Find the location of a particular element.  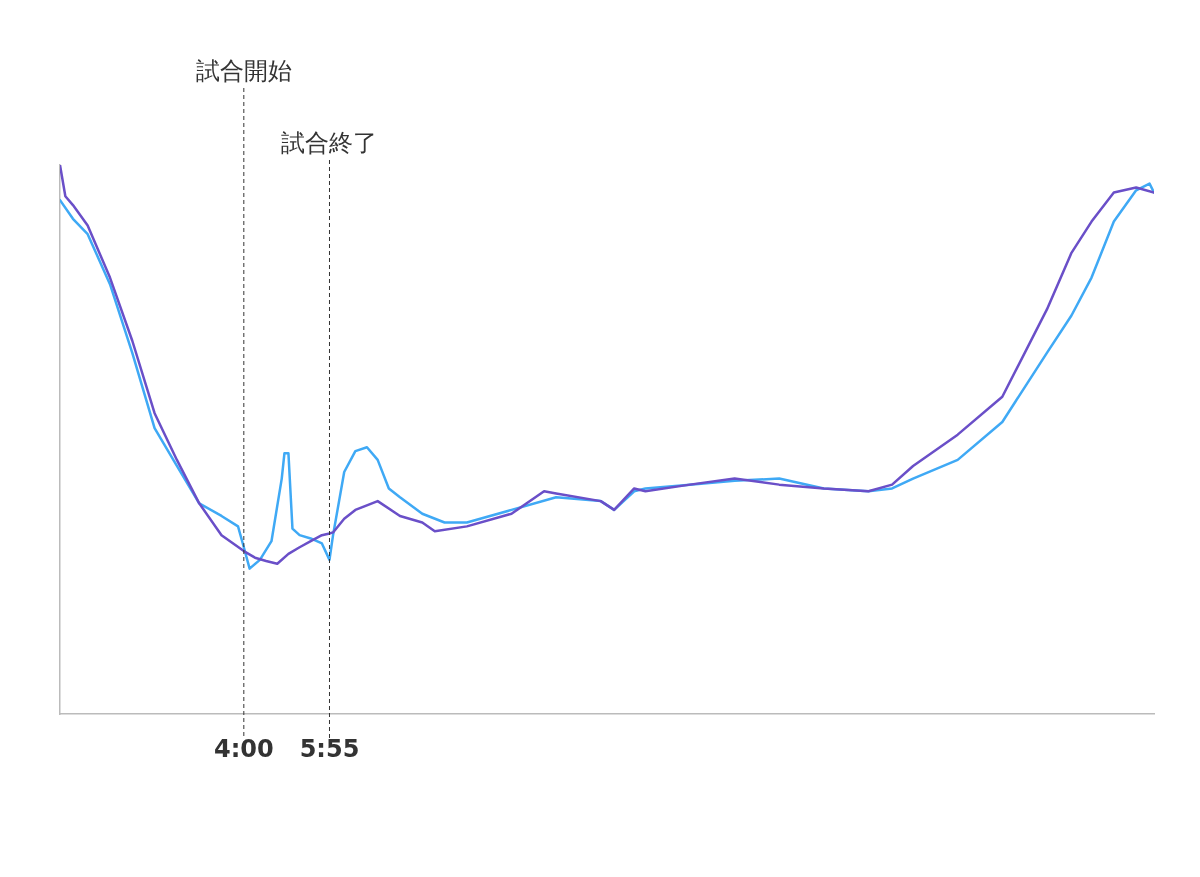

x-tick-label: 5:55 is located at coordinates (329, 748).